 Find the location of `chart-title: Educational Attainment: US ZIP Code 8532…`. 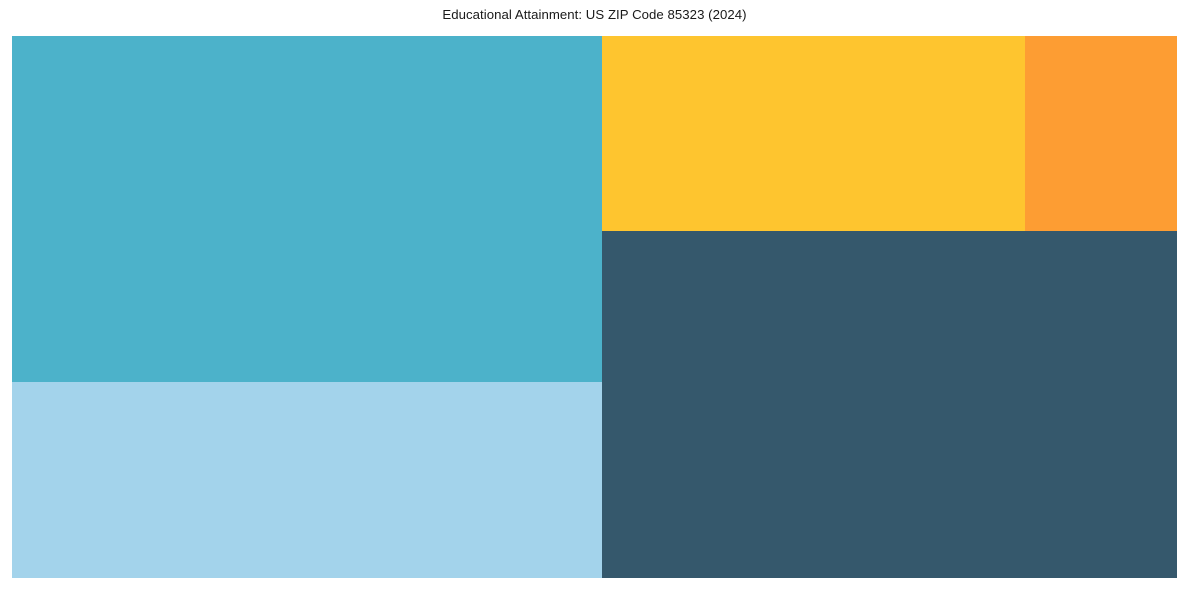

chart-title: Educational Attainment: US ZIP Code 8532… is located at coordinates (594, 14).